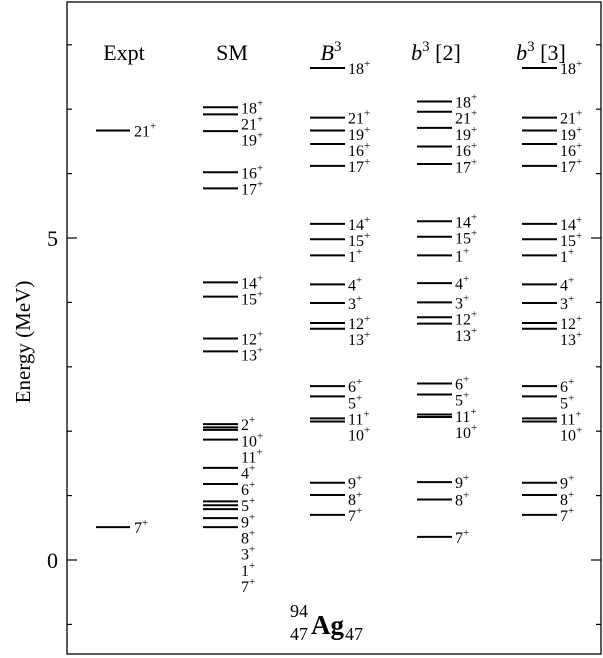  Describe the element at coordinates (233, 107) in the screenshot. I see `level-18+: 18+` at that location.